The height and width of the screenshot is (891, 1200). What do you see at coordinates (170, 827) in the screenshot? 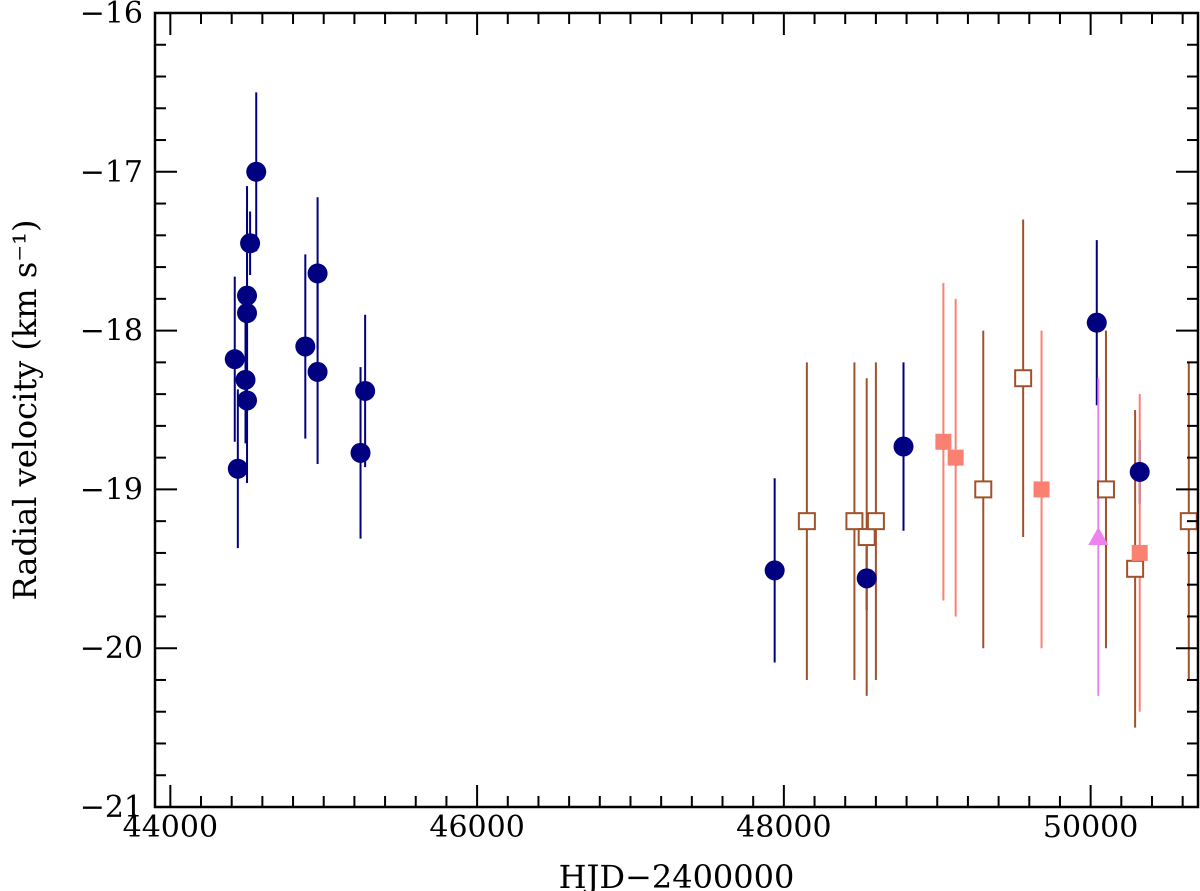
I see `x-tick-label: 44000` at bounding box center [170, 827].